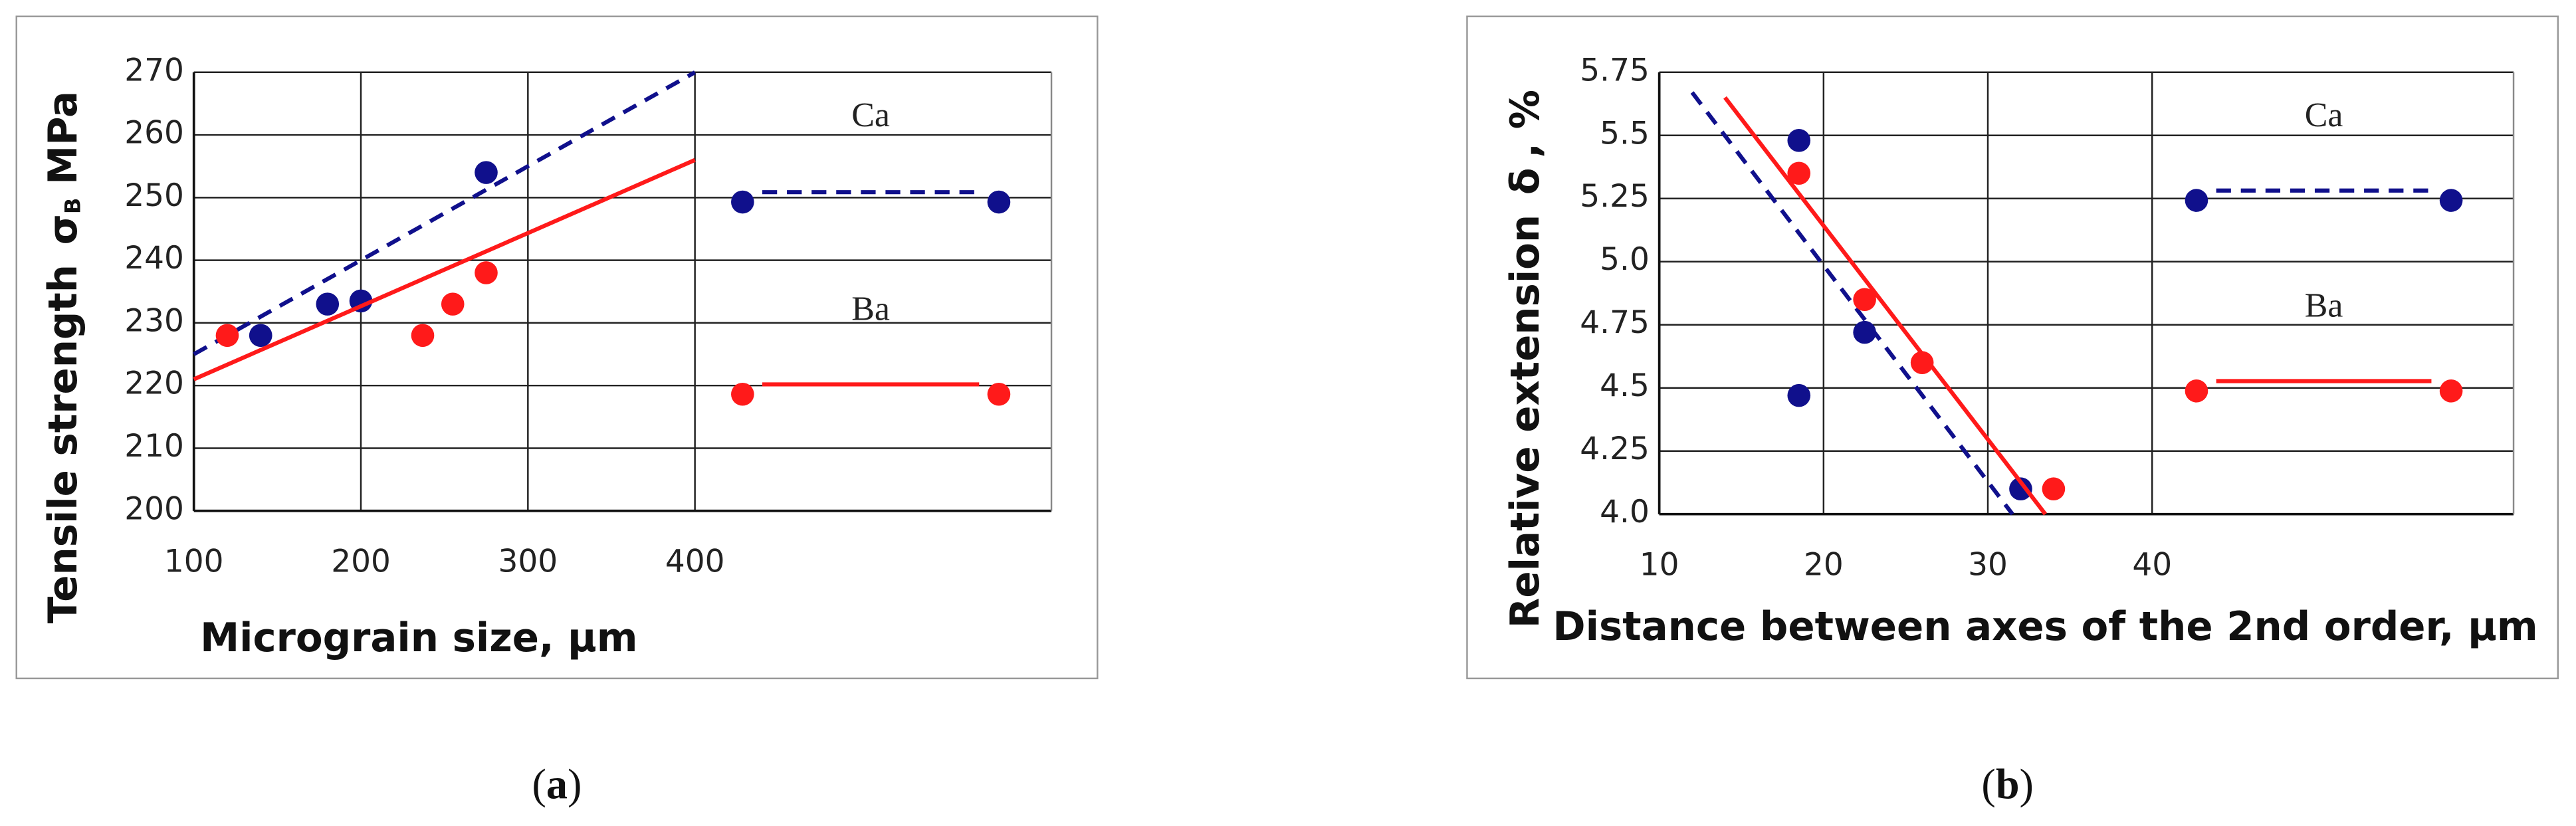  Describe the element at coordinates (418, 638) in the screenshot. I see `x-axis-title: Micrograin size, μm` at that location.